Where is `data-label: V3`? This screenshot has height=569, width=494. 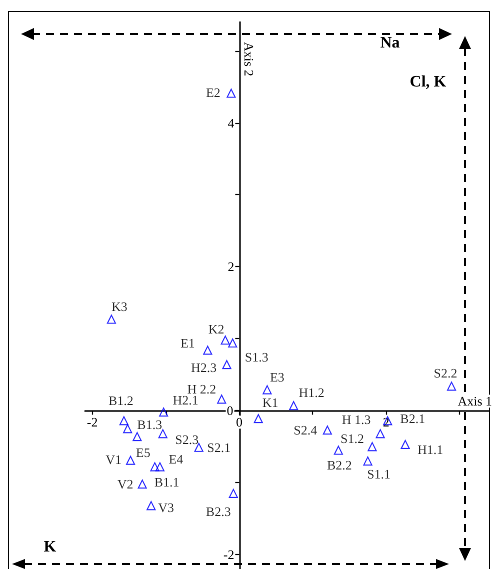 data-label: V3 is located at coordinates (166, 508).